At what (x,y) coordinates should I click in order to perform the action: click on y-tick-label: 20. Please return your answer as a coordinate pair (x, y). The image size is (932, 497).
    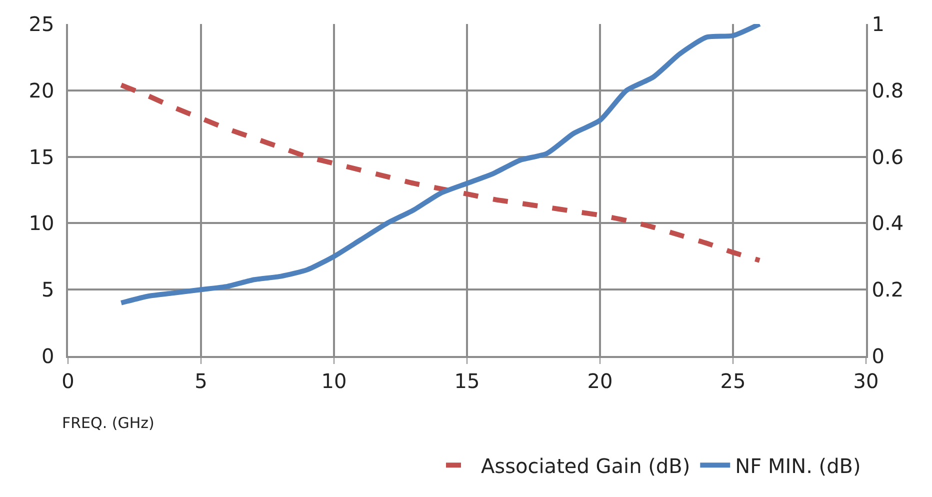
    Looking at the image, I should click on (41, 90).